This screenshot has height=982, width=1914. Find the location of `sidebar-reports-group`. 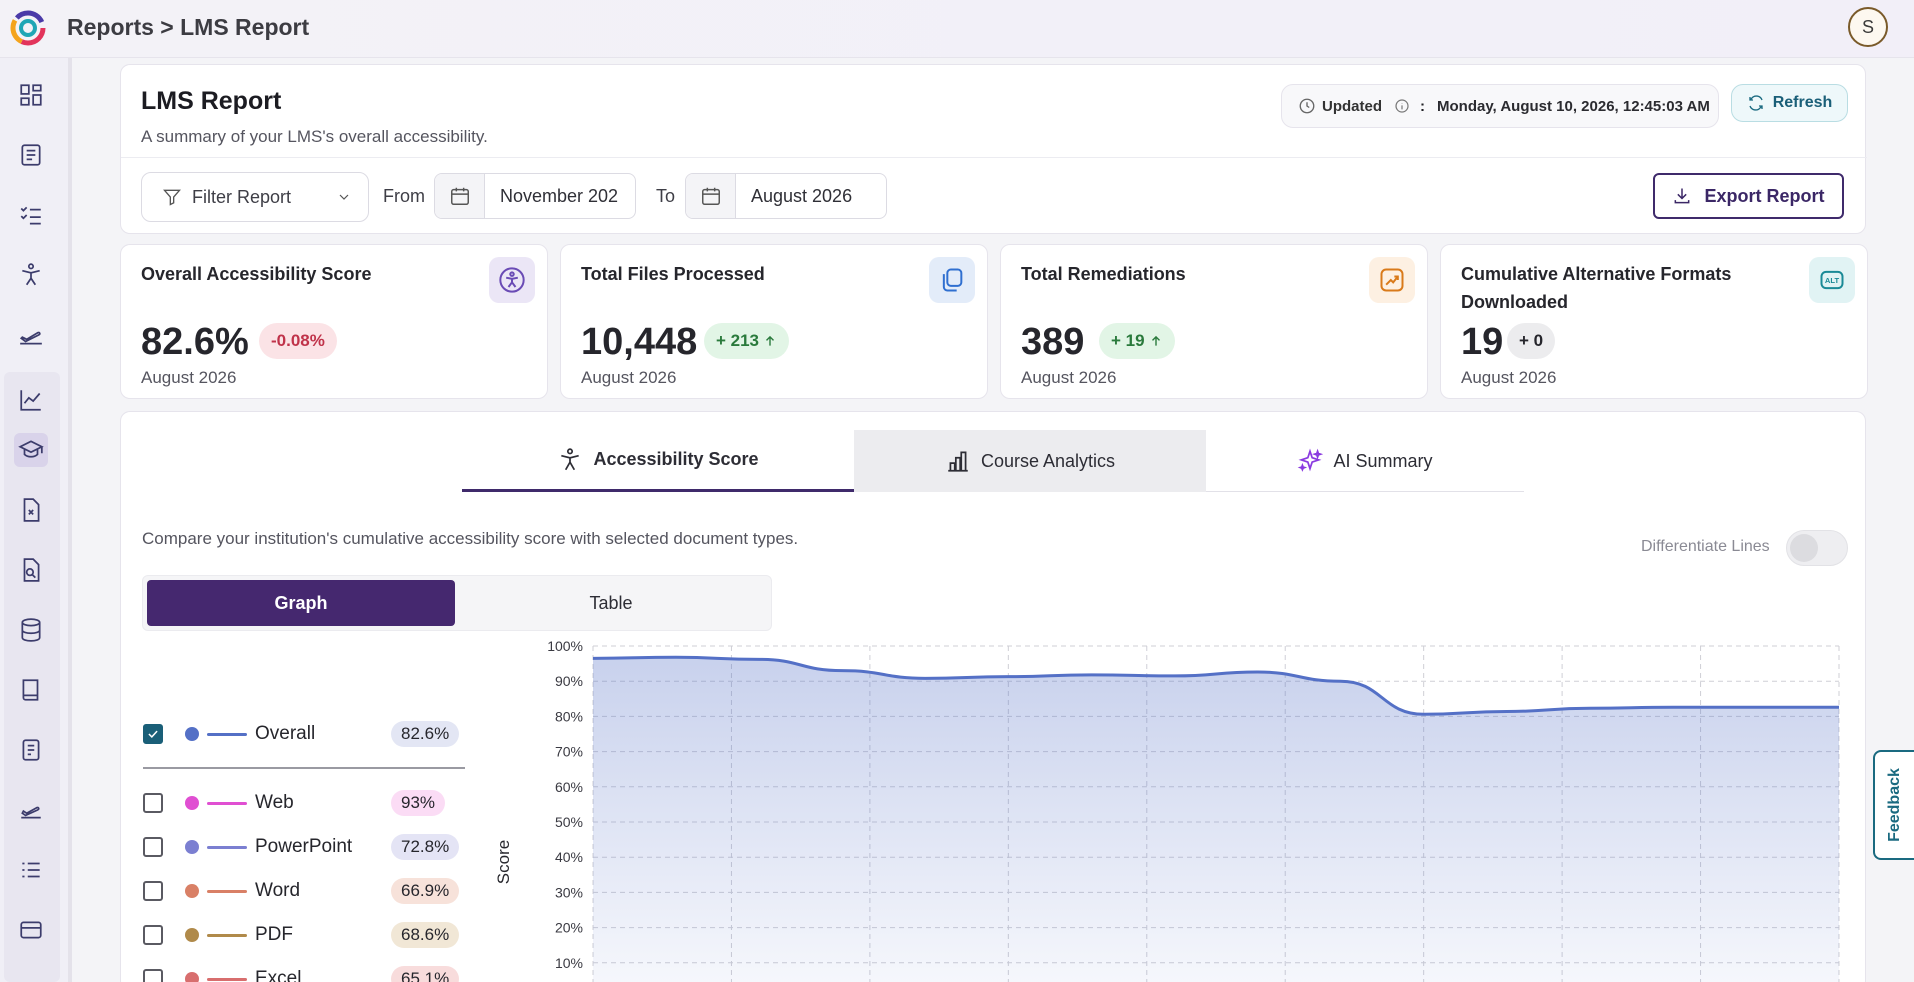

sidebar-reports-group is located at coordinates (32, 677).